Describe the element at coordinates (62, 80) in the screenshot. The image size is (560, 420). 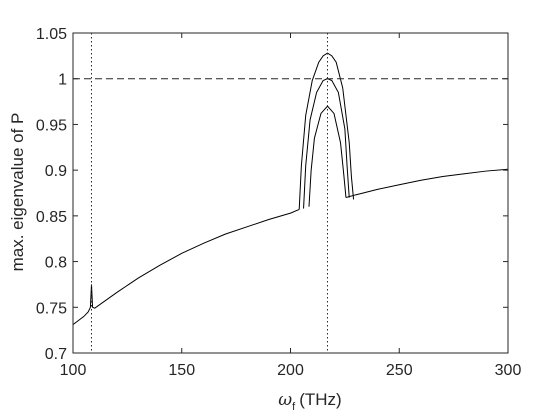
I see `y-tick-label: 1` at that location.